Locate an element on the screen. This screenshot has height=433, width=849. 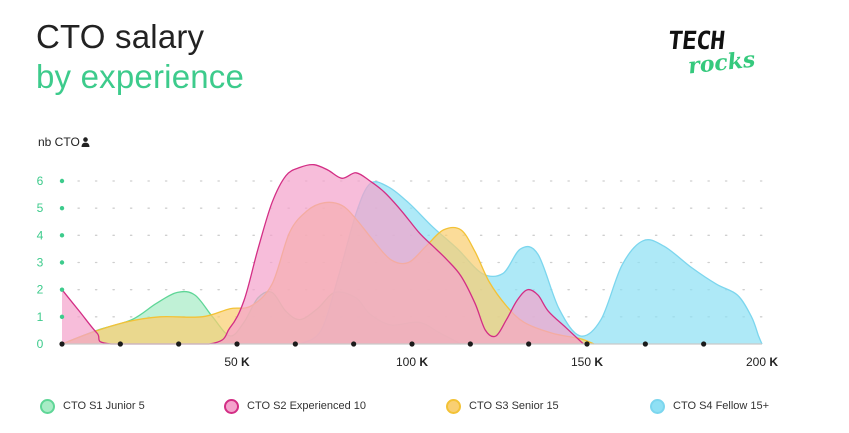
chart-title: CTO salary is located at coordinates (120, 36).